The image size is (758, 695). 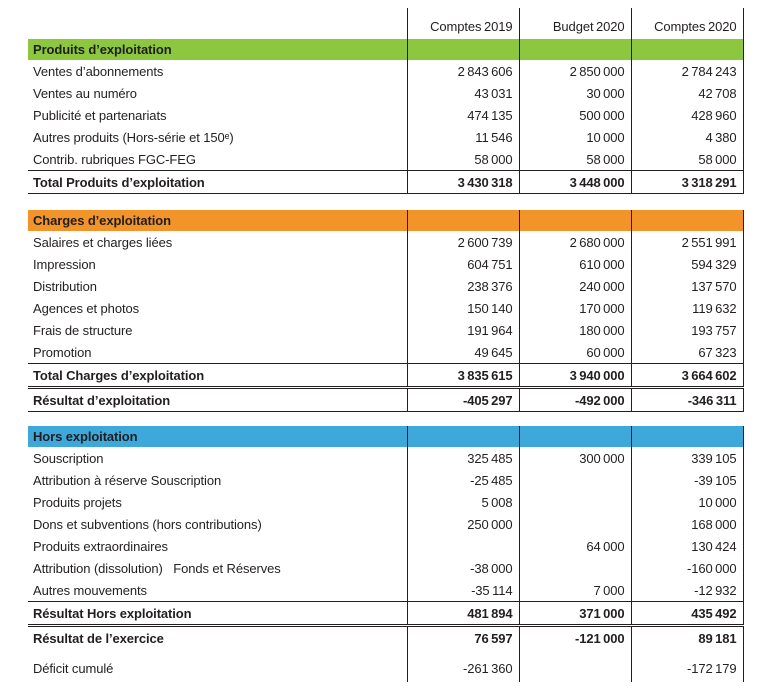 What do you see at coordinates (687, 546) in the screenshot?
I see `cell-comptes-2020: 130 424` at bounding box center [687, 546].